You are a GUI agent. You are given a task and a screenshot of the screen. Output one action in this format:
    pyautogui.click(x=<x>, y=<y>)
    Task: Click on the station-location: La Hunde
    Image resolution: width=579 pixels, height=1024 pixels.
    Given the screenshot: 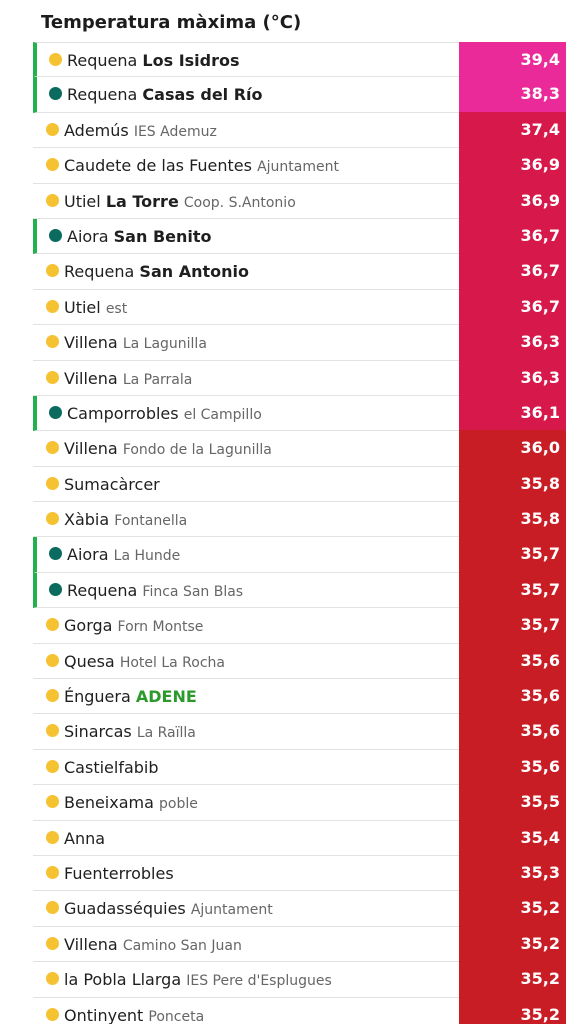 What is the action you would take?
    pyautogui.click(x=147, y=556)
    